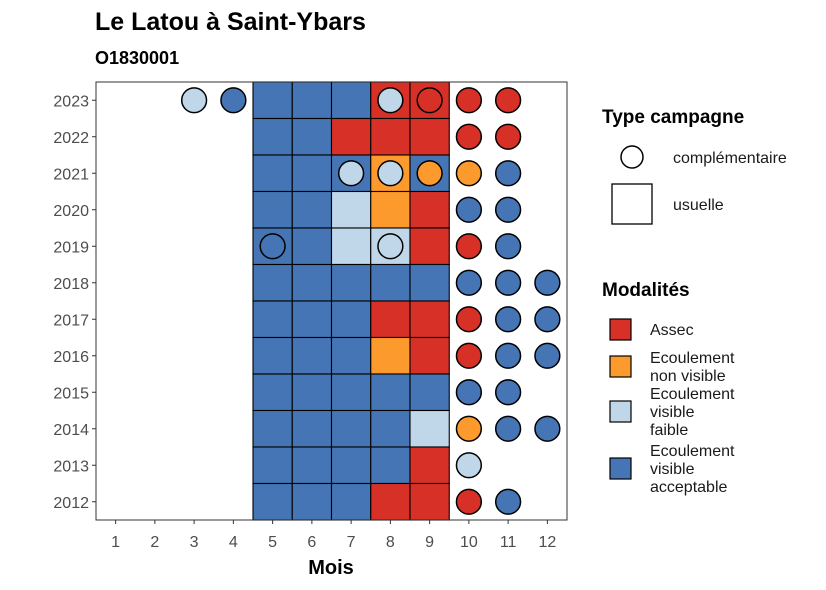 The height and width of the screenshot is (590, 826). What do you see at coordinates (692, 412) in the screenshot?
I see `legend-label-faible: Ecoulement visible faible` at bounding box center [692, 412].